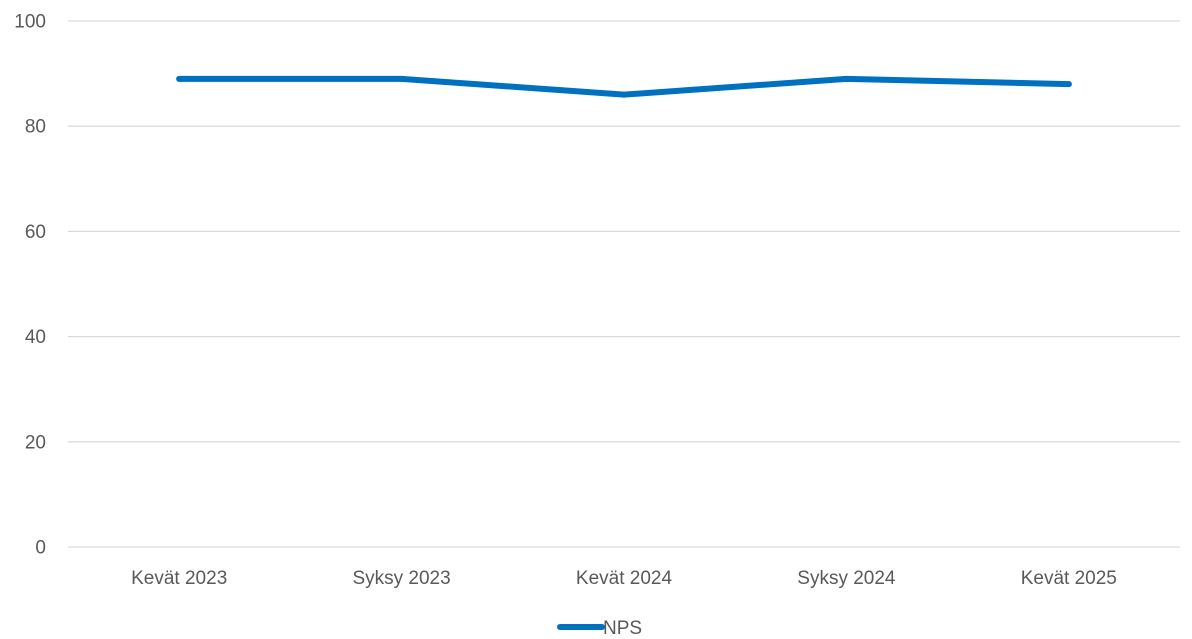 The height and width of the screenshot is (639, 1192). I want to click on series-lines, so click(624, 86).